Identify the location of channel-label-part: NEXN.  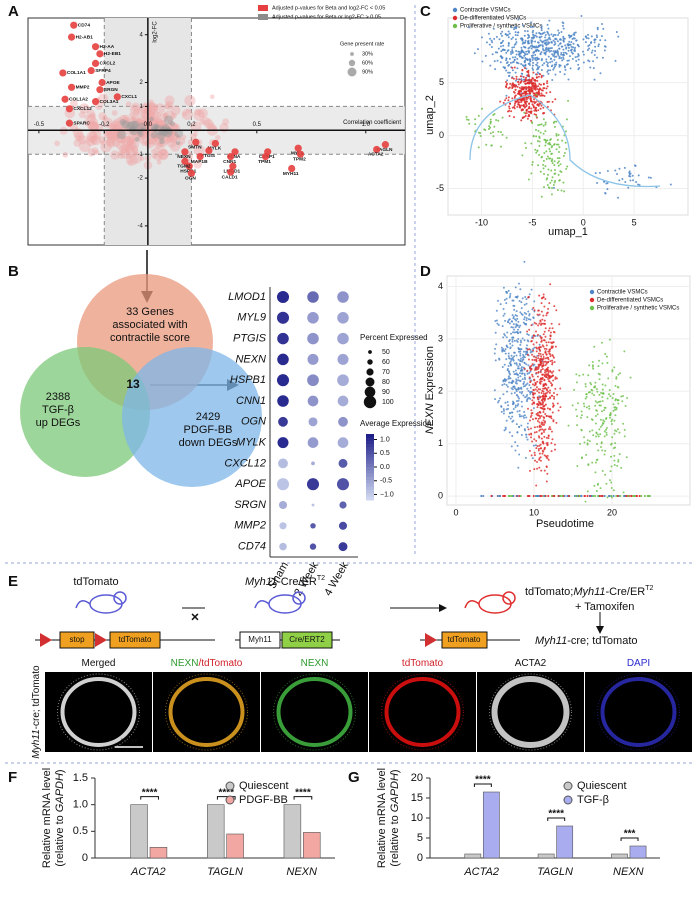
(315, 663).